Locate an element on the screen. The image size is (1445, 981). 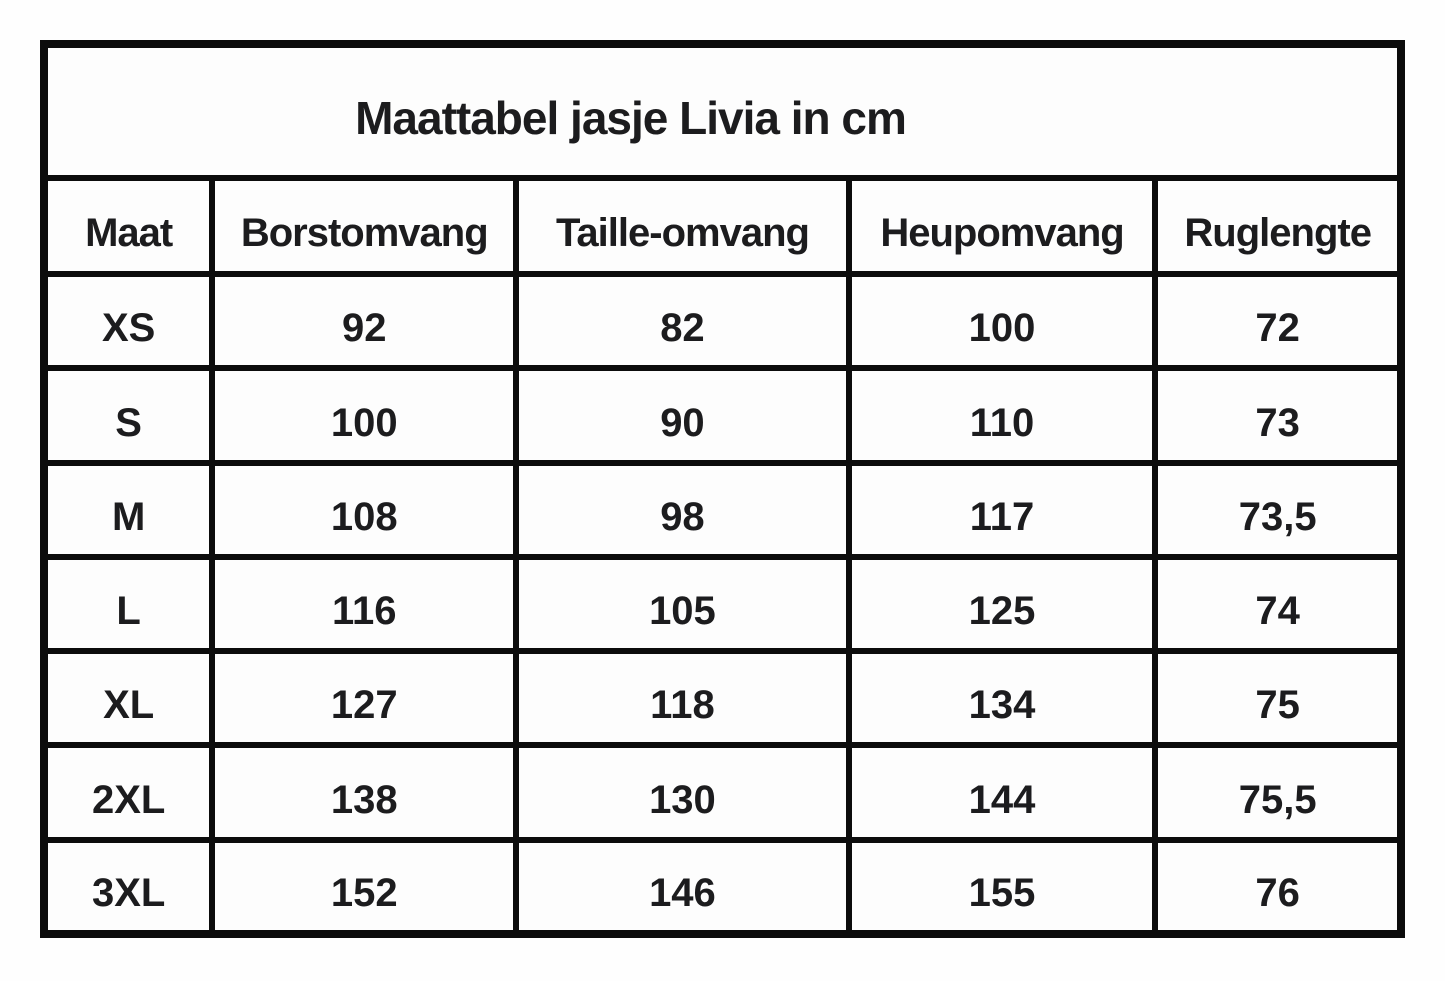
table-row: 2XL 138 130 144 75,5 is located at coordinates (722, 792).